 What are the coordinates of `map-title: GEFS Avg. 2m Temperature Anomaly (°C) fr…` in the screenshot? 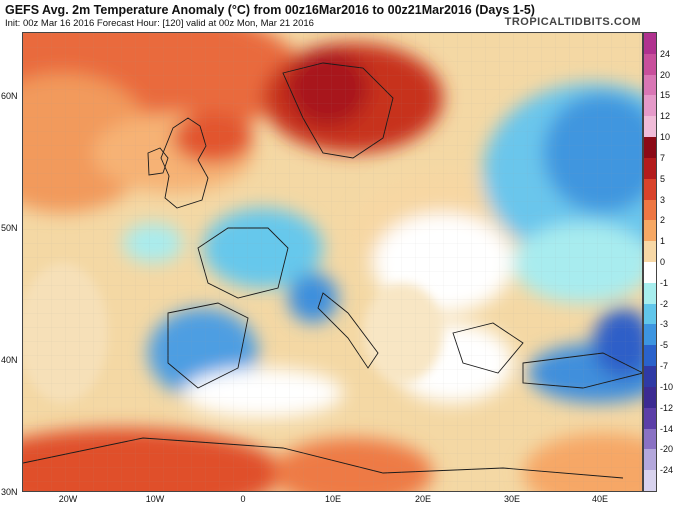 It's located at (270, 10).